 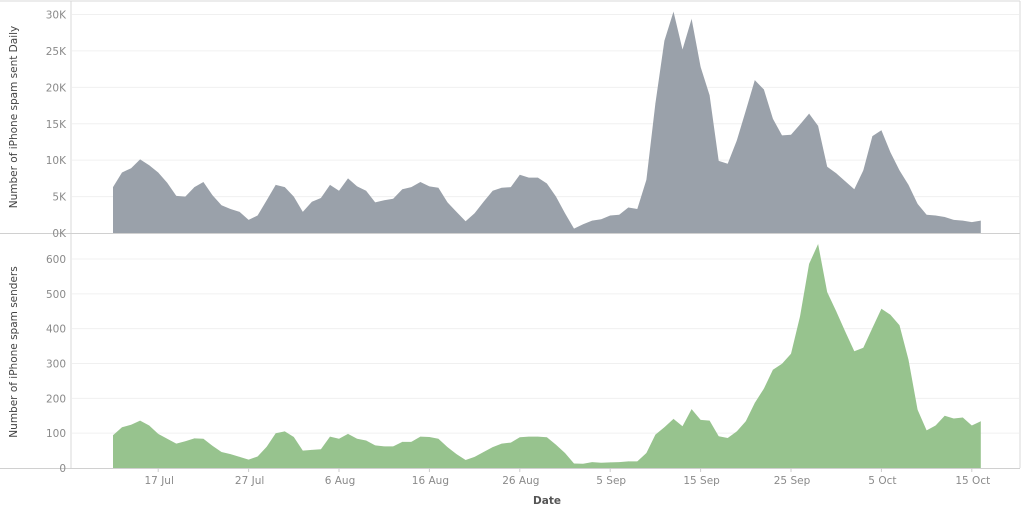 I want to click on y-tick-label: 600, so click(x=56, y=260).